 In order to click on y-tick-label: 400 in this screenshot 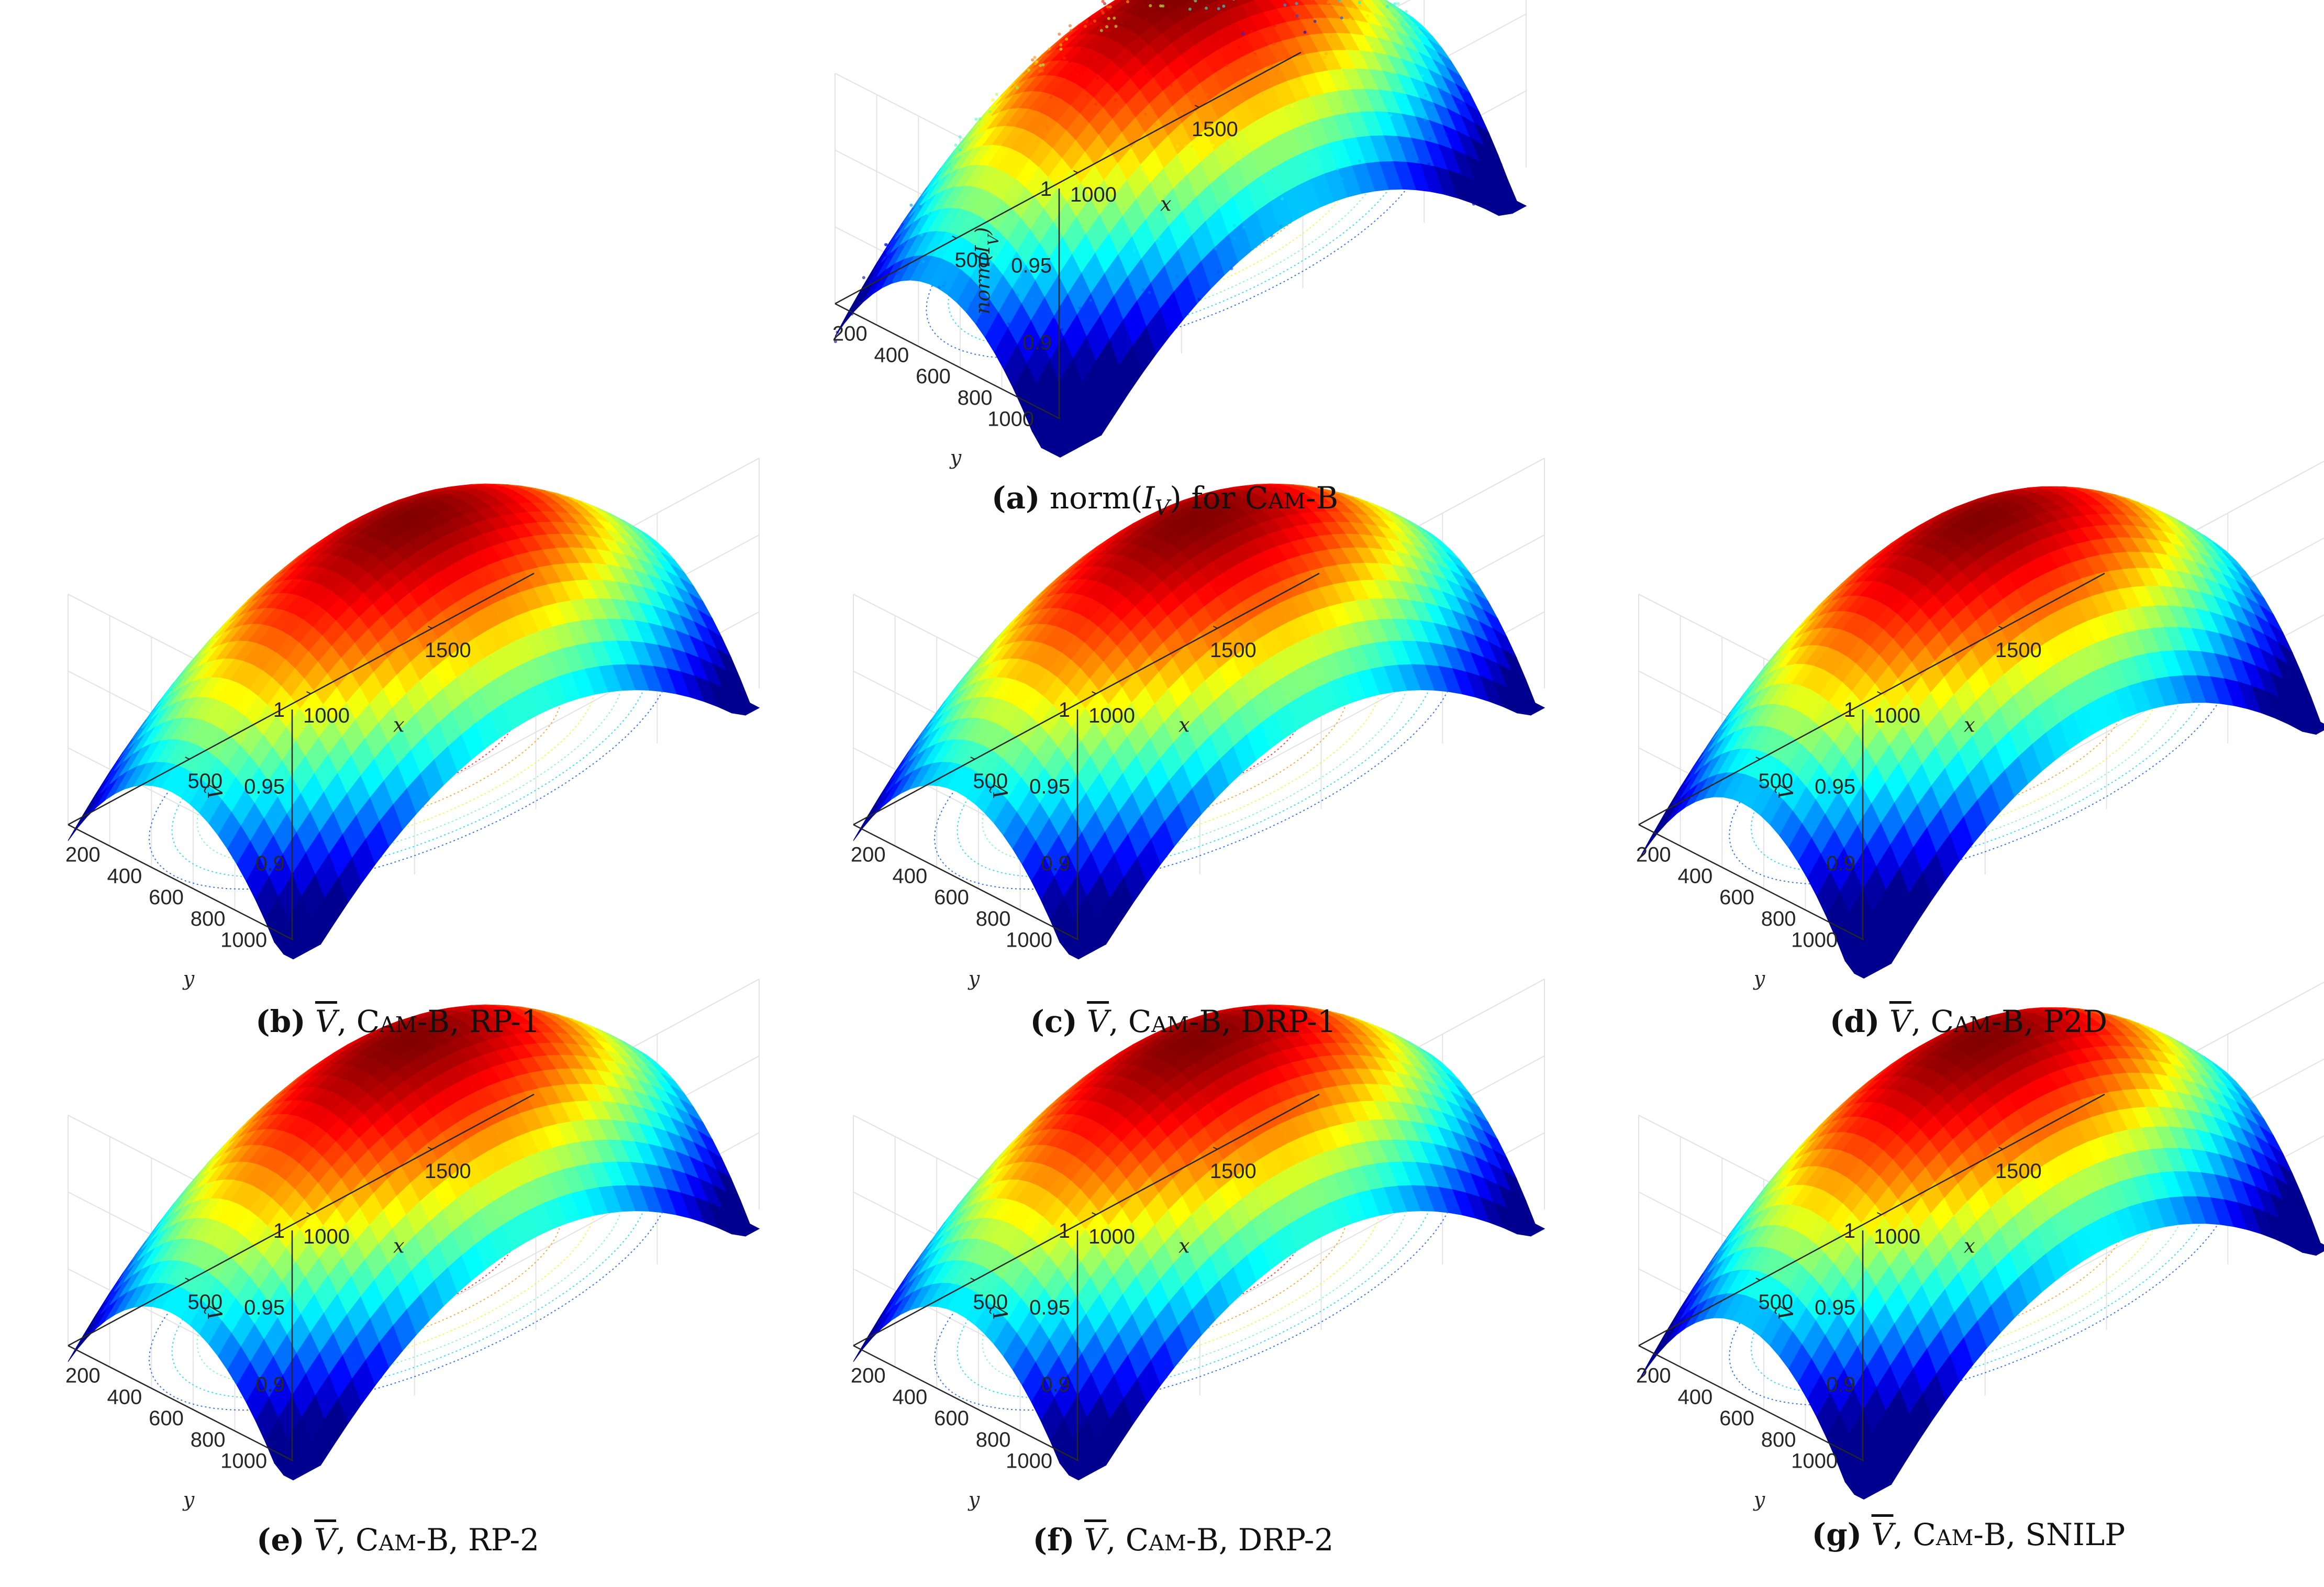, I will do `click(910, 875)`.